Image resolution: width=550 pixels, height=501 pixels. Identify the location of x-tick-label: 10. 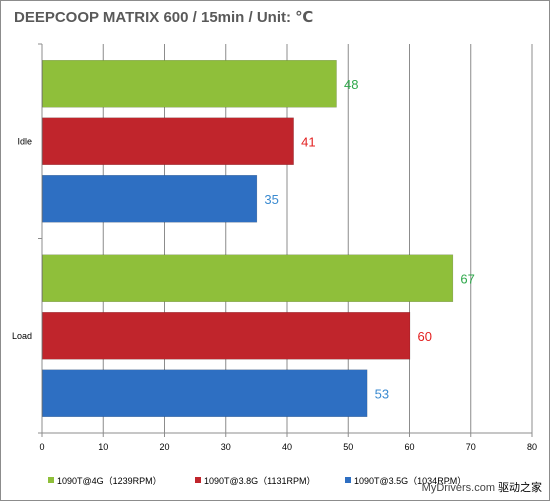
(103, 447).